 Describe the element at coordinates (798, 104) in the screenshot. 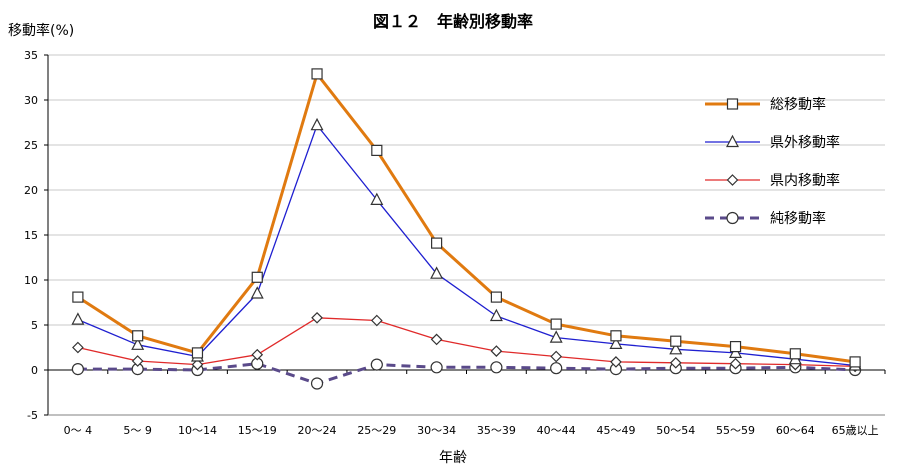

I see `legend-label-1: 総移動率` at that location.